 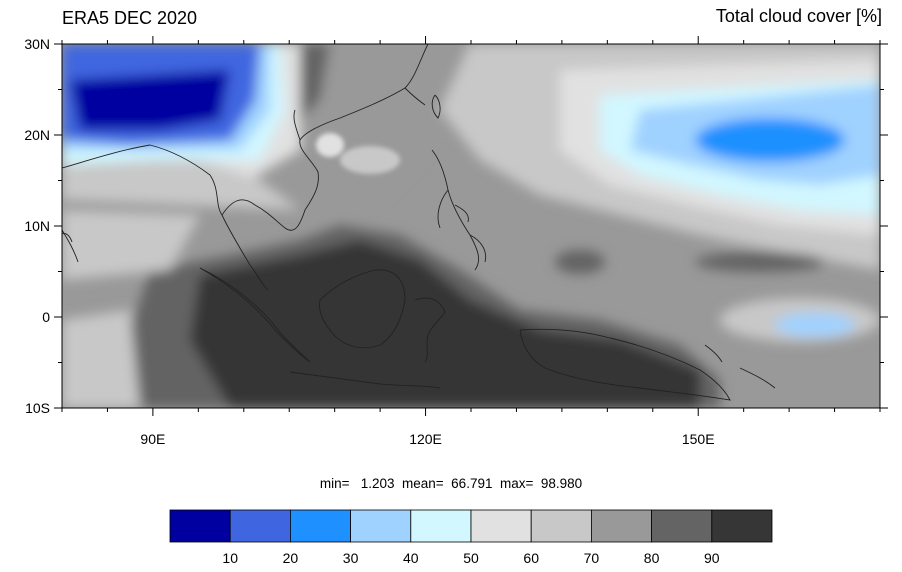 What do you see at coordinates (712, 558) in the screenshot?
I see `colorbar-label: 90` at bounding box center [712, 558].